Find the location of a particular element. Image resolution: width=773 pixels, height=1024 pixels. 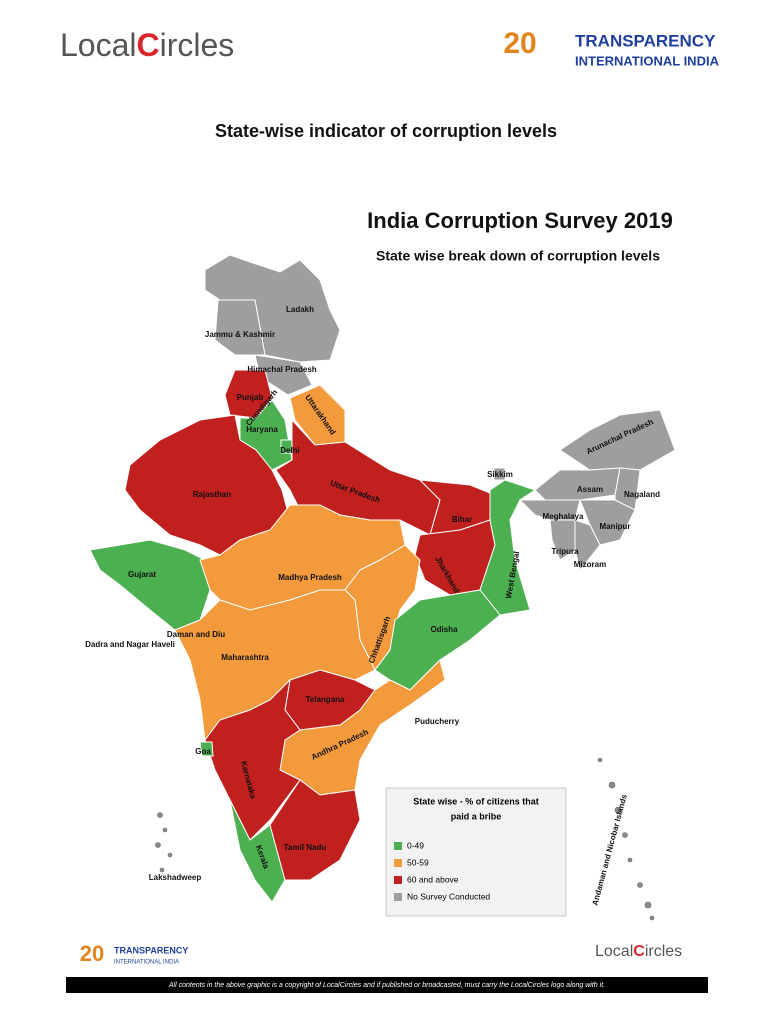

state-label: Goa is located at coordinates (203, 751).